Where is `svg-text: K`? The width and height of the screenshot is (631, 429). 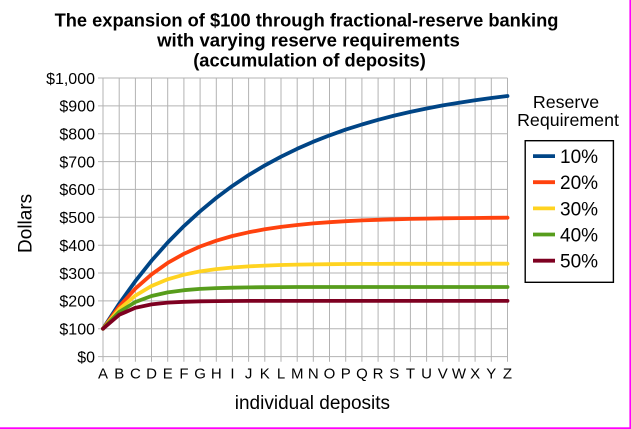
svg-text: K is located at coordinates (265, 374).